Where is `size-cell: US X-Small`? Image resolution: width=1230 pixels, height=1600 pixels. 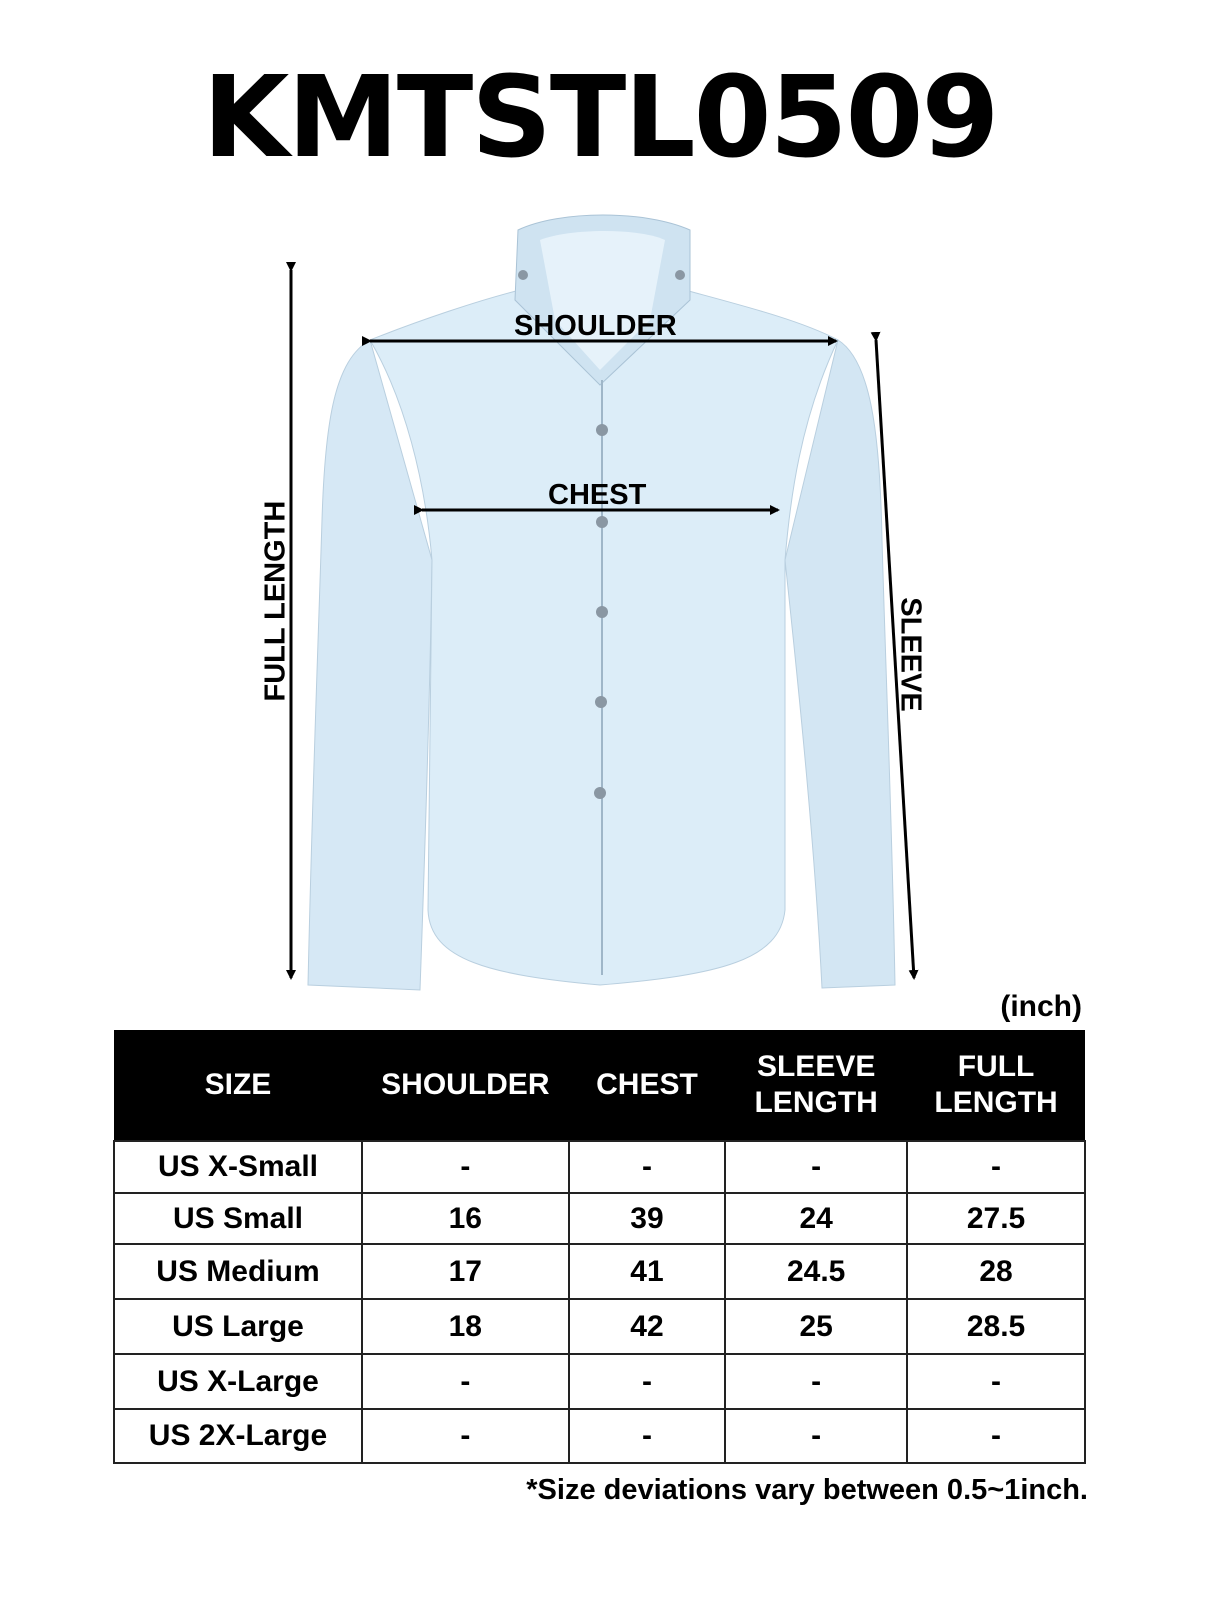
size-cell: US X-Small is located at coordinates (238, 1167).